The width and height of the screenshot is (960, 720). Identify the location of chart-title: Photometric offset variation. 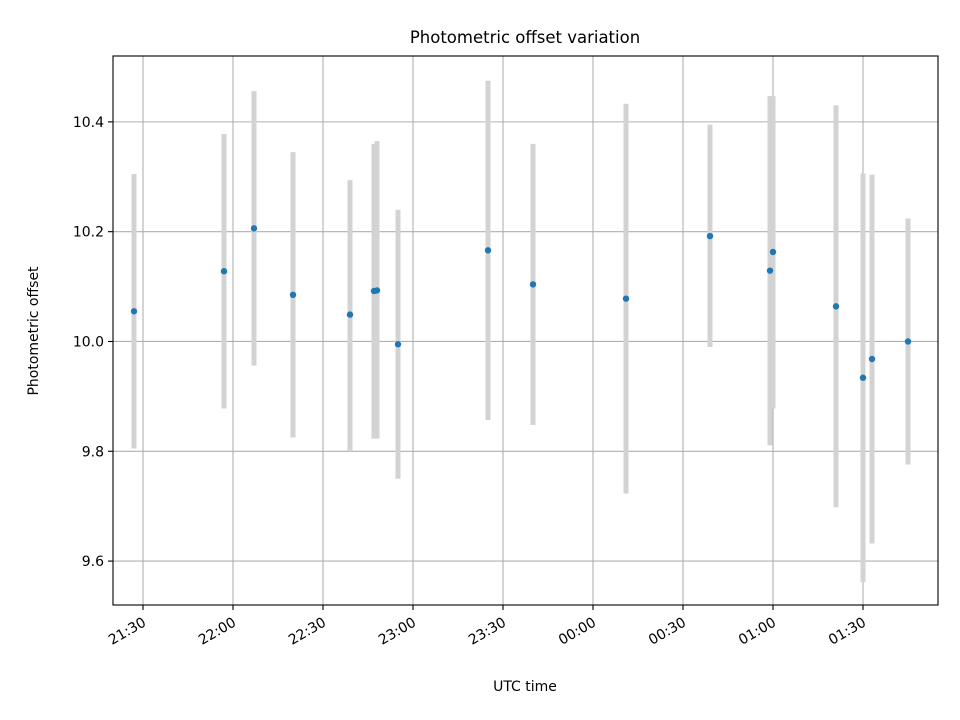
(525, 37).